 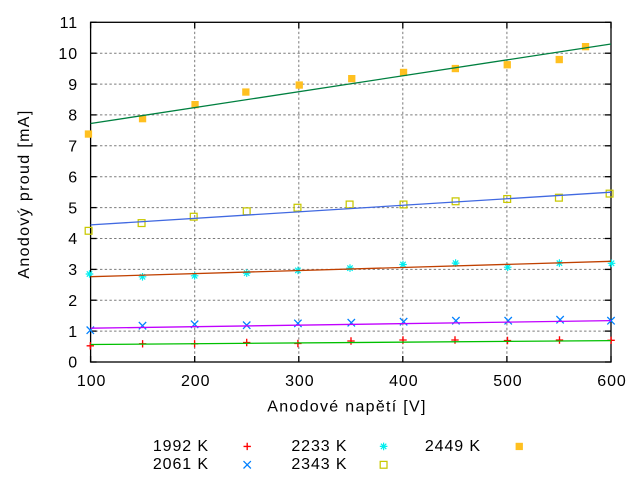 I want to click on svg-text: 2449 K, so click(x=453, y=446).